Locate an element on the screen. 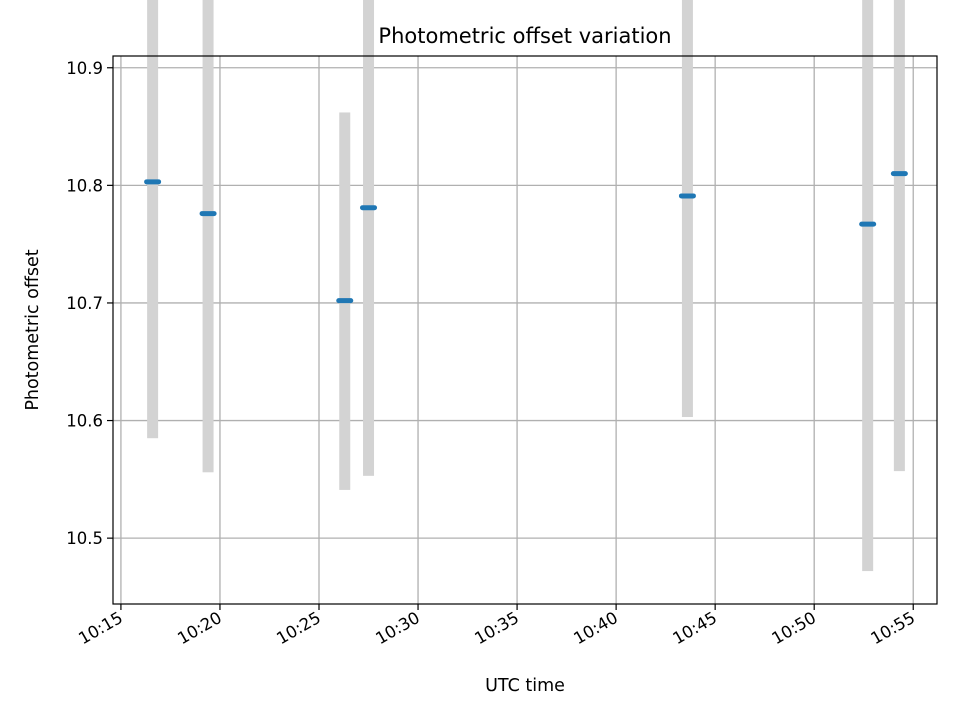 This screenshot has width=960, height=720. y-tick-label: 10.5 is located at coordinates (84, 538).